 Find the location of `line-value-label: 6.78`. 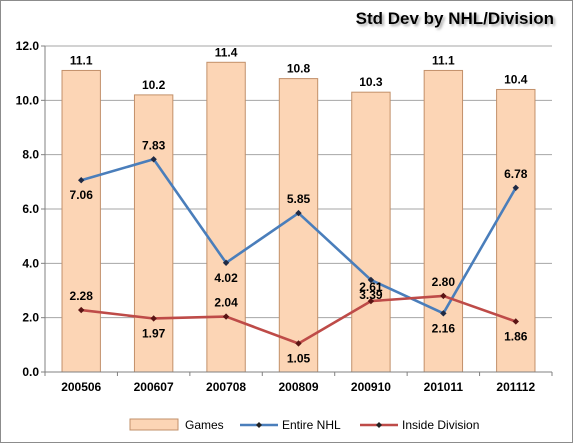

line-value-label: 6.78 is located at coordinates (516, 174).